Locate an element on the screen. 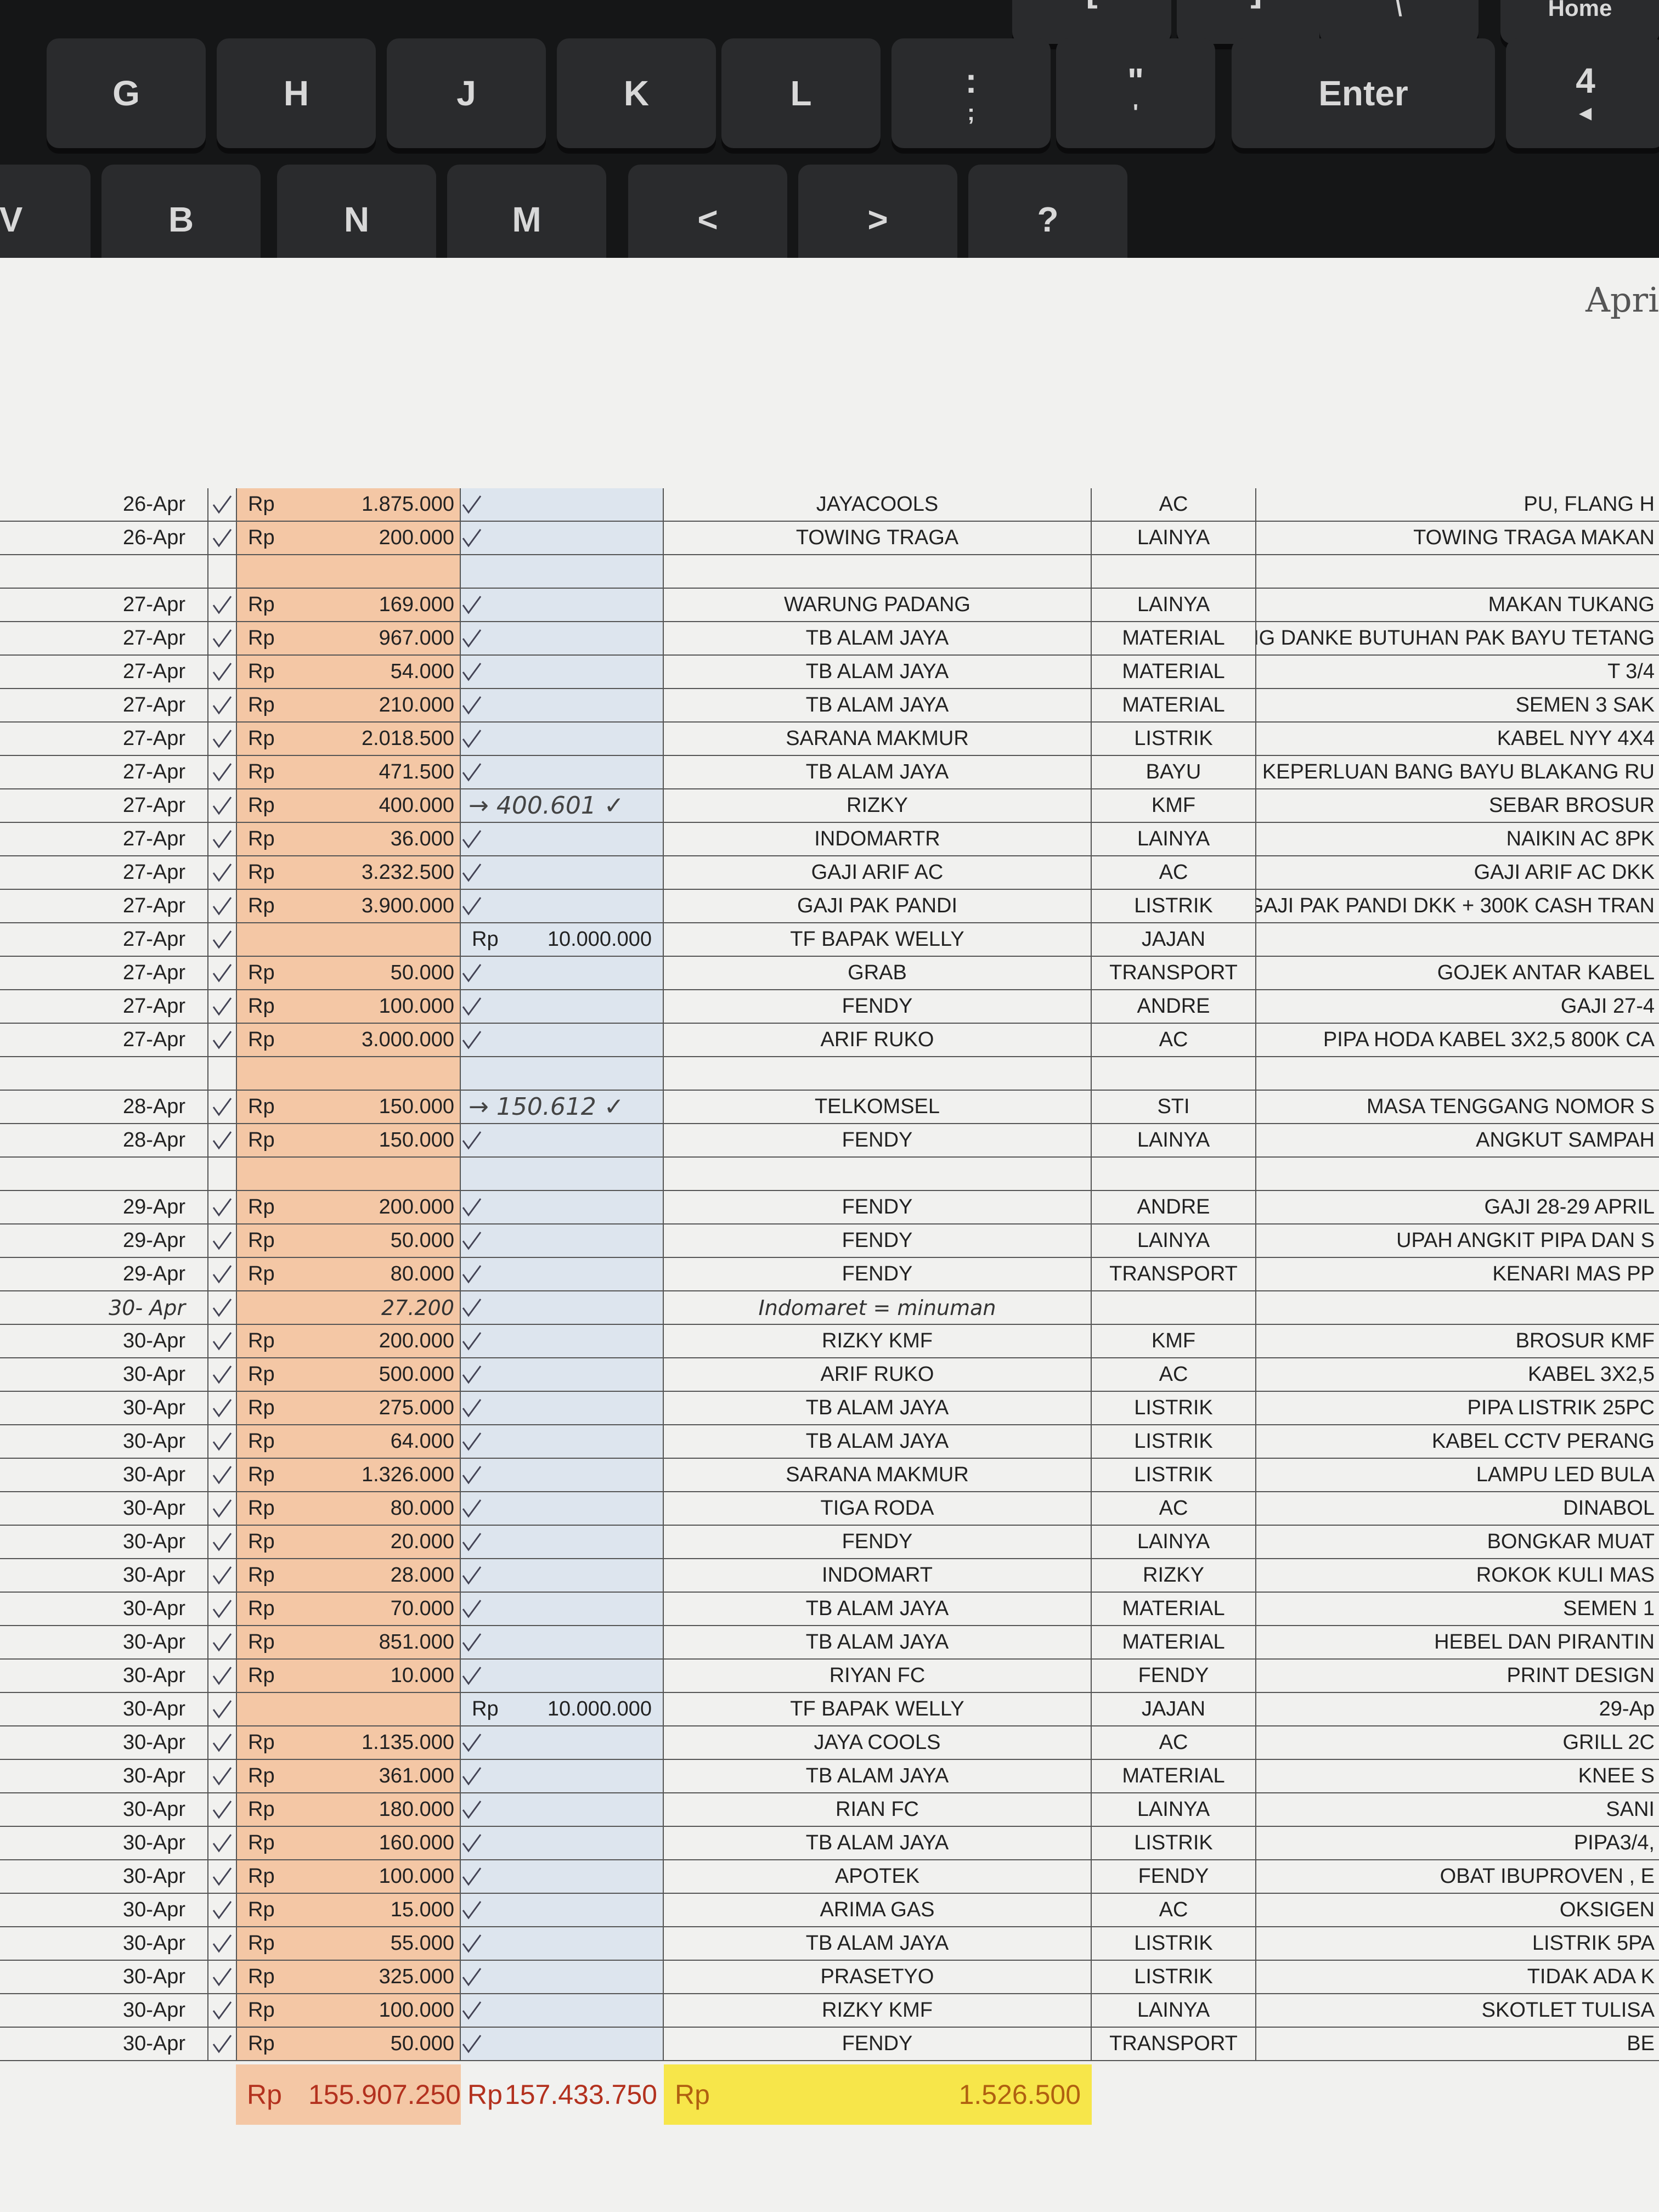 This screenshot has height=2212, width=1659. table-row: 30-Apr Rp 200.000 RIZKY KMF KMF BROSUR KMF is located at coordinates (830, 1341).